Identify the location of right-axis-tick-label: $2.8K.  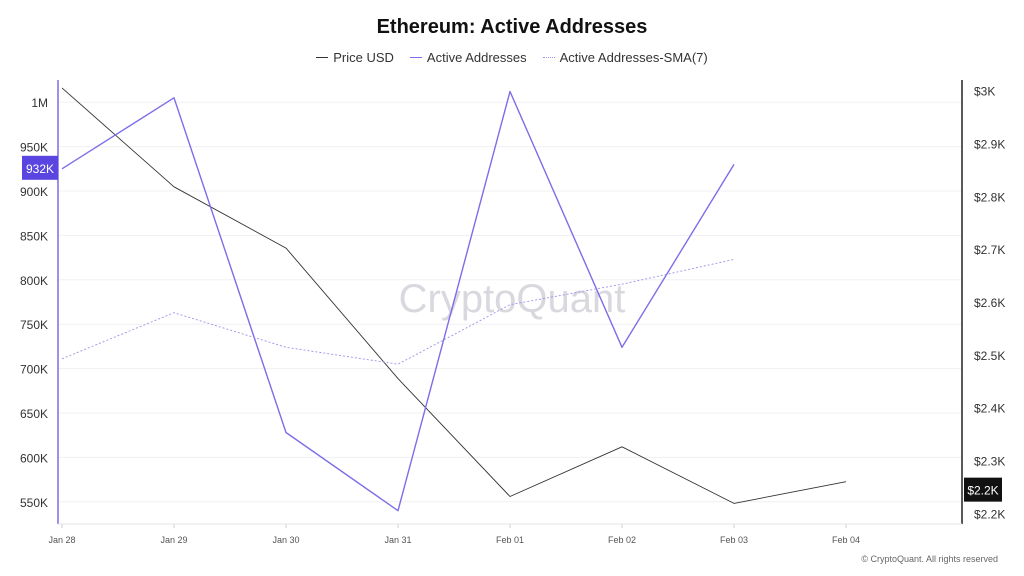
(989, 197).